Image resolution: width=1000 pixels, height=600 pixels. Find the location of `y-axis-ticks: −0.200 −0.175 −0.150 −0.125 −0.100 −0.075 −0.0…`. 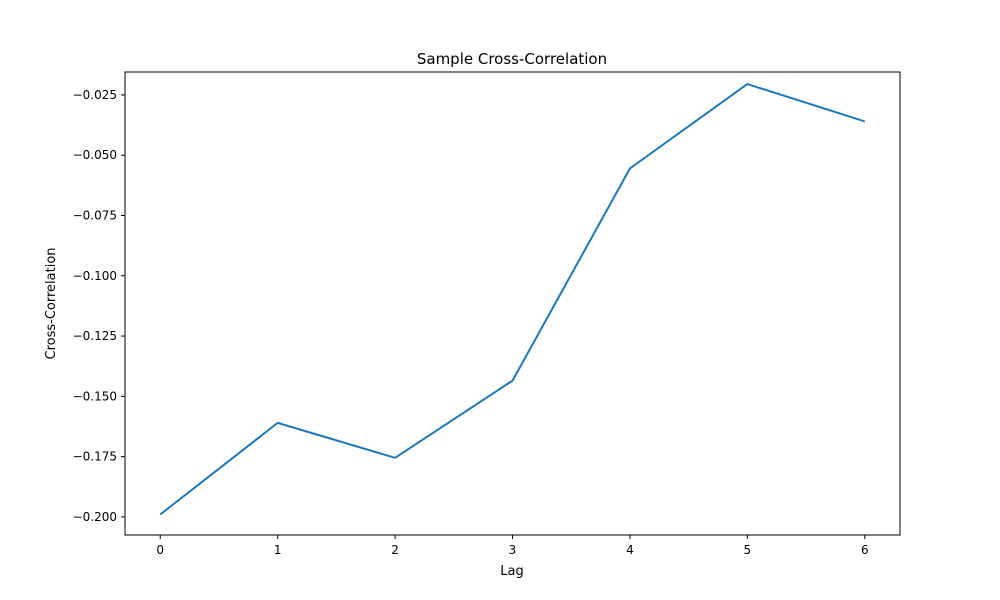

y-axis-ticks: −0.200 −0.175 −0.150 −0.125 −0.100 −0.075 −0.0… is located at coordinates (99, 306).